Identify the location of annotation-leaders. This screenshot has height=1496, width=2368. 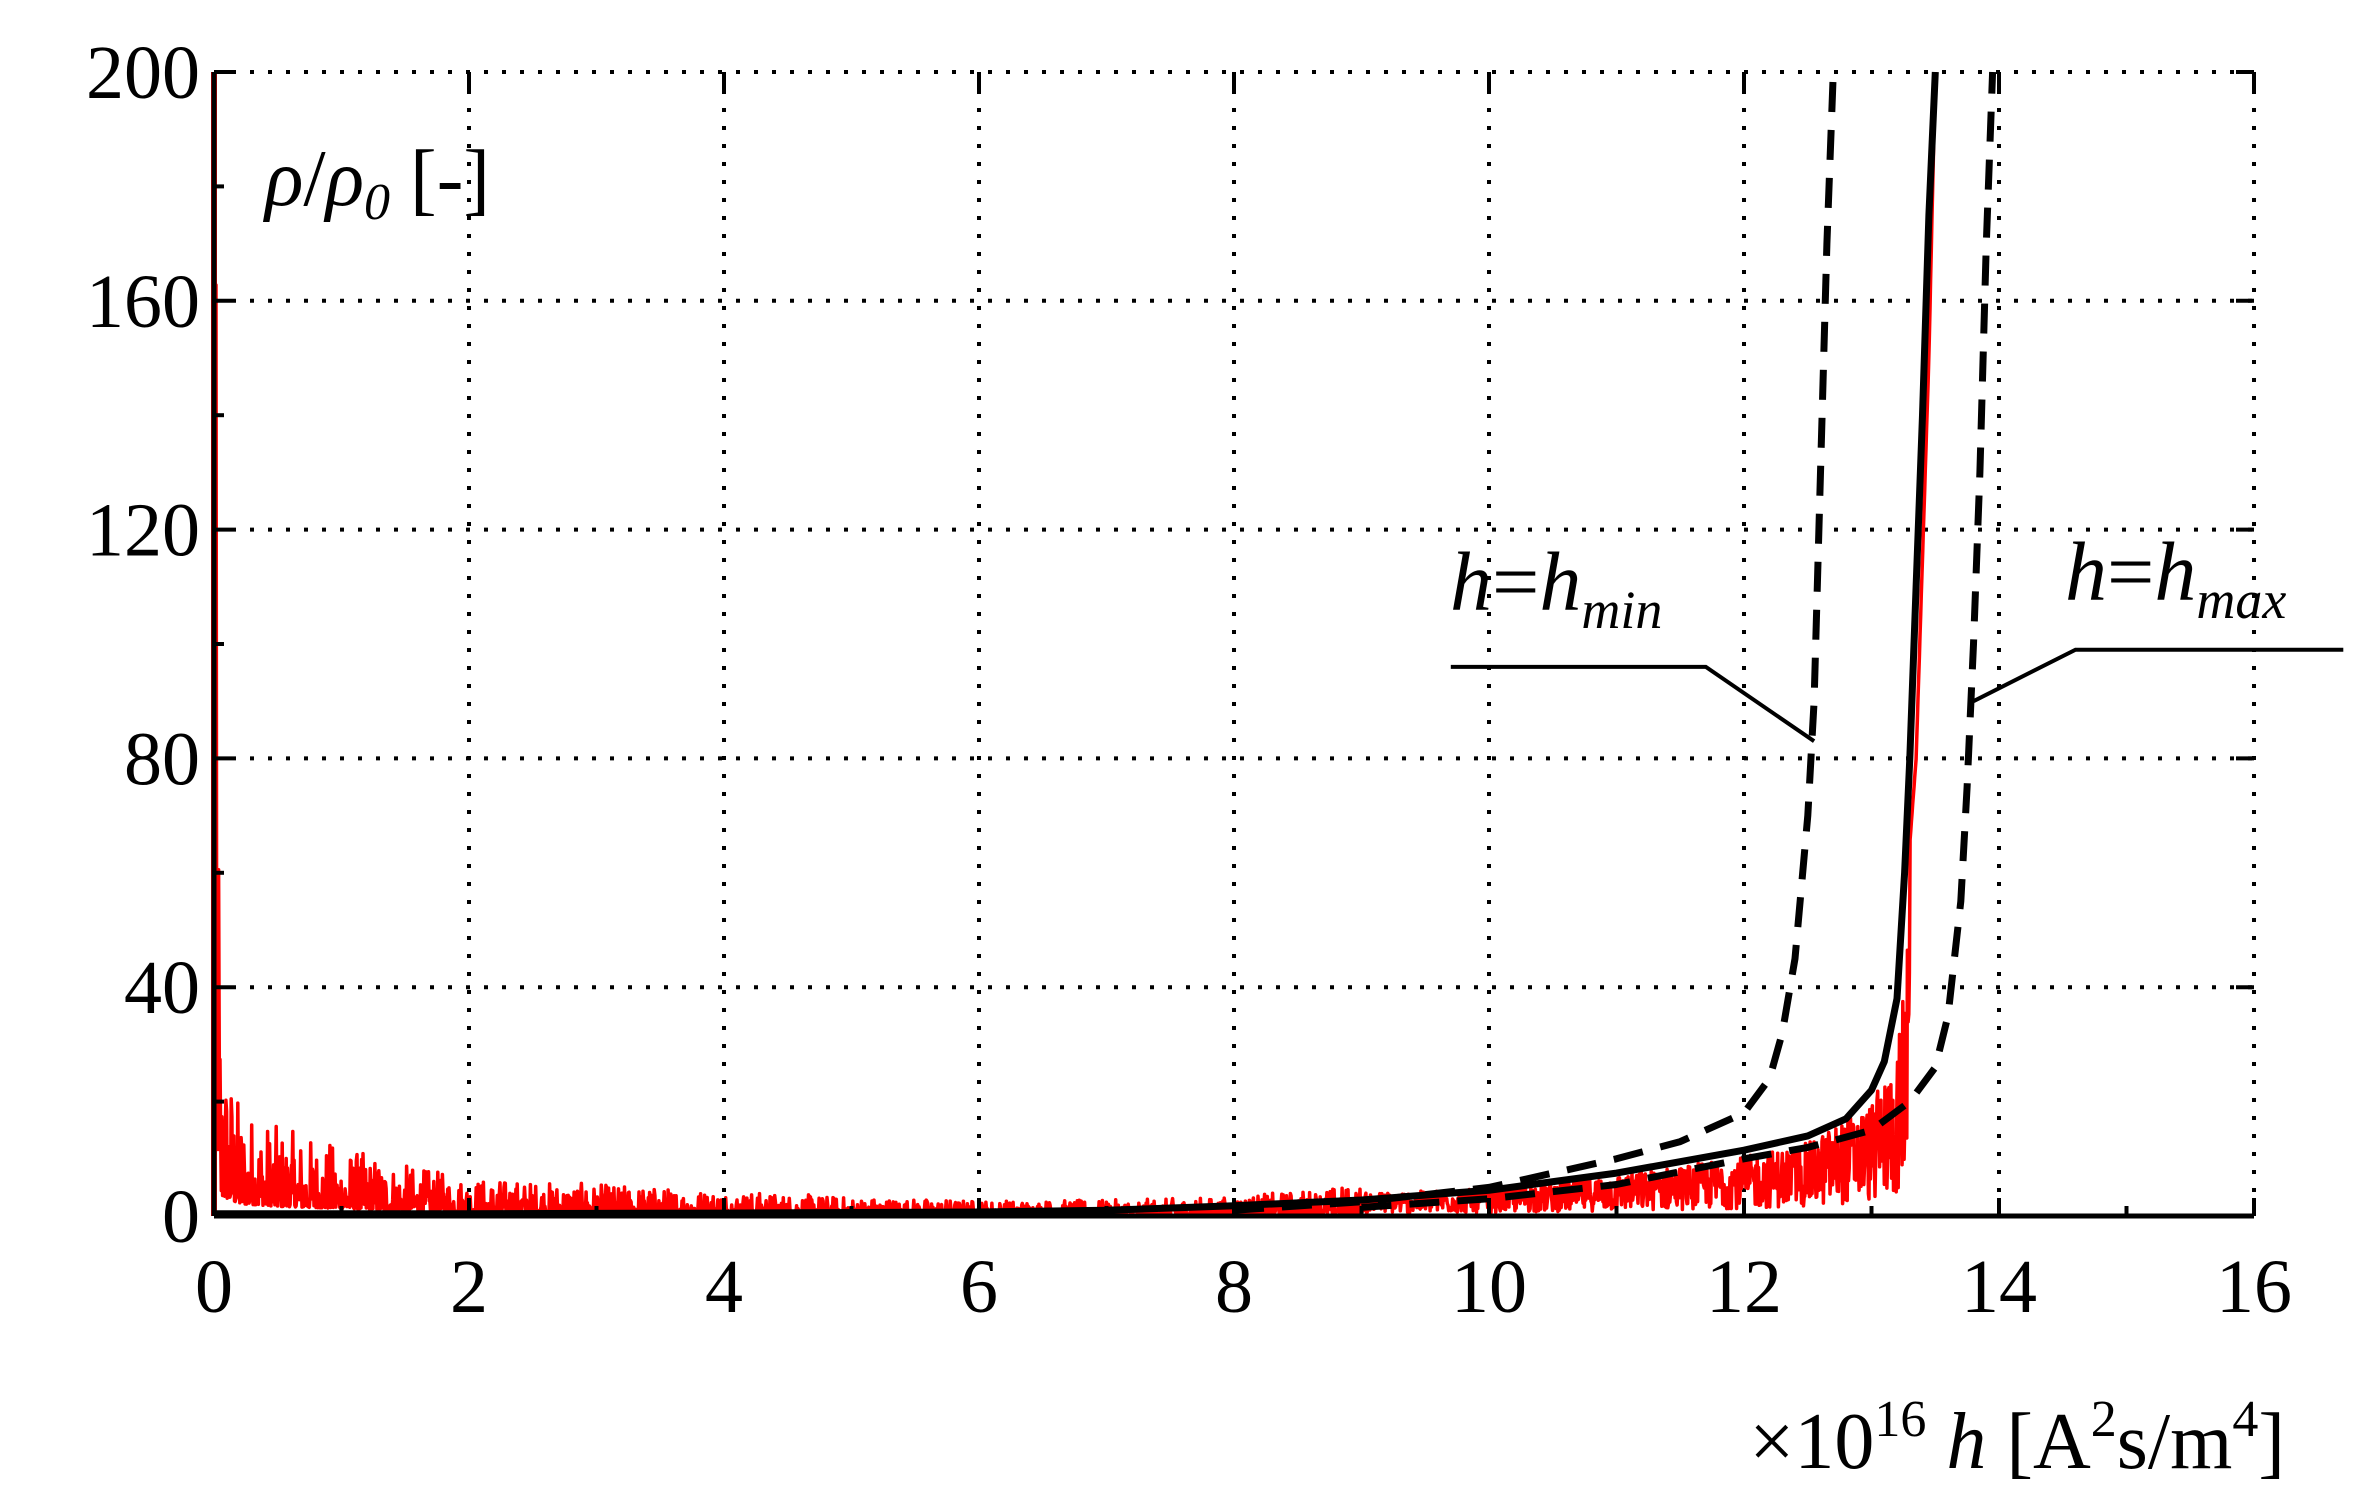
(1897, 695).